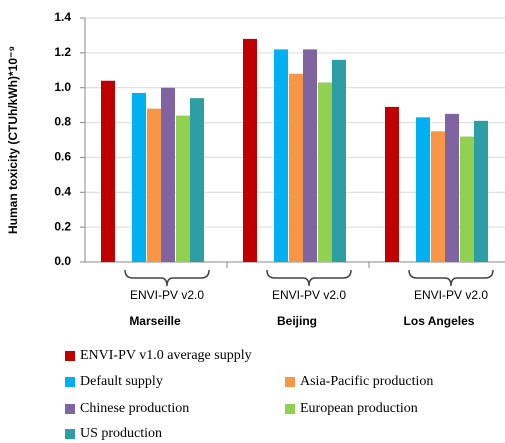  Describe the element at coordinates (121, 381) in the screenshot. I see `legend-label: Default supply` at that location.